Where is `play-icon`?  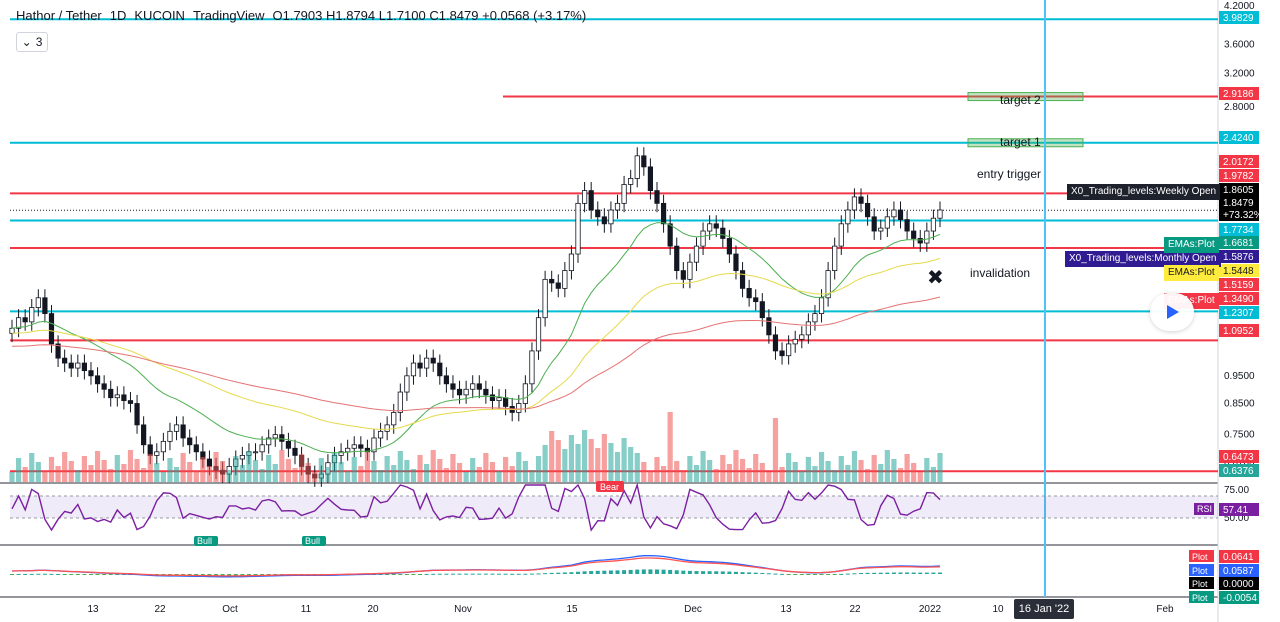 play-icon is located at coordinates (1173, 312).